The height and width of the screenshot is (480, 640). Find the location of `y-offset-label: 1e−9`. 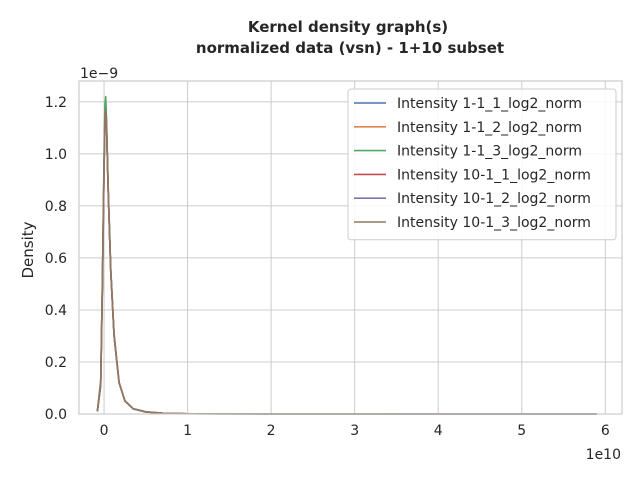

y-offset-label: 1e−9 is located at coordinates (99, 74).